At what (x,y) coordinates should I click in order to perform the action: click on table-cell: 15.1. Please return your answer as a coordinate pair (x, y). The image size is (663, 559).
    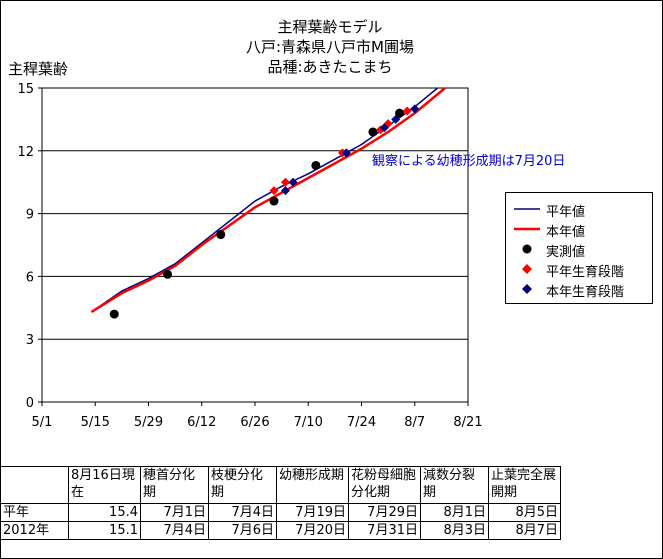
    Looking at the image, I should click on (104, 530).